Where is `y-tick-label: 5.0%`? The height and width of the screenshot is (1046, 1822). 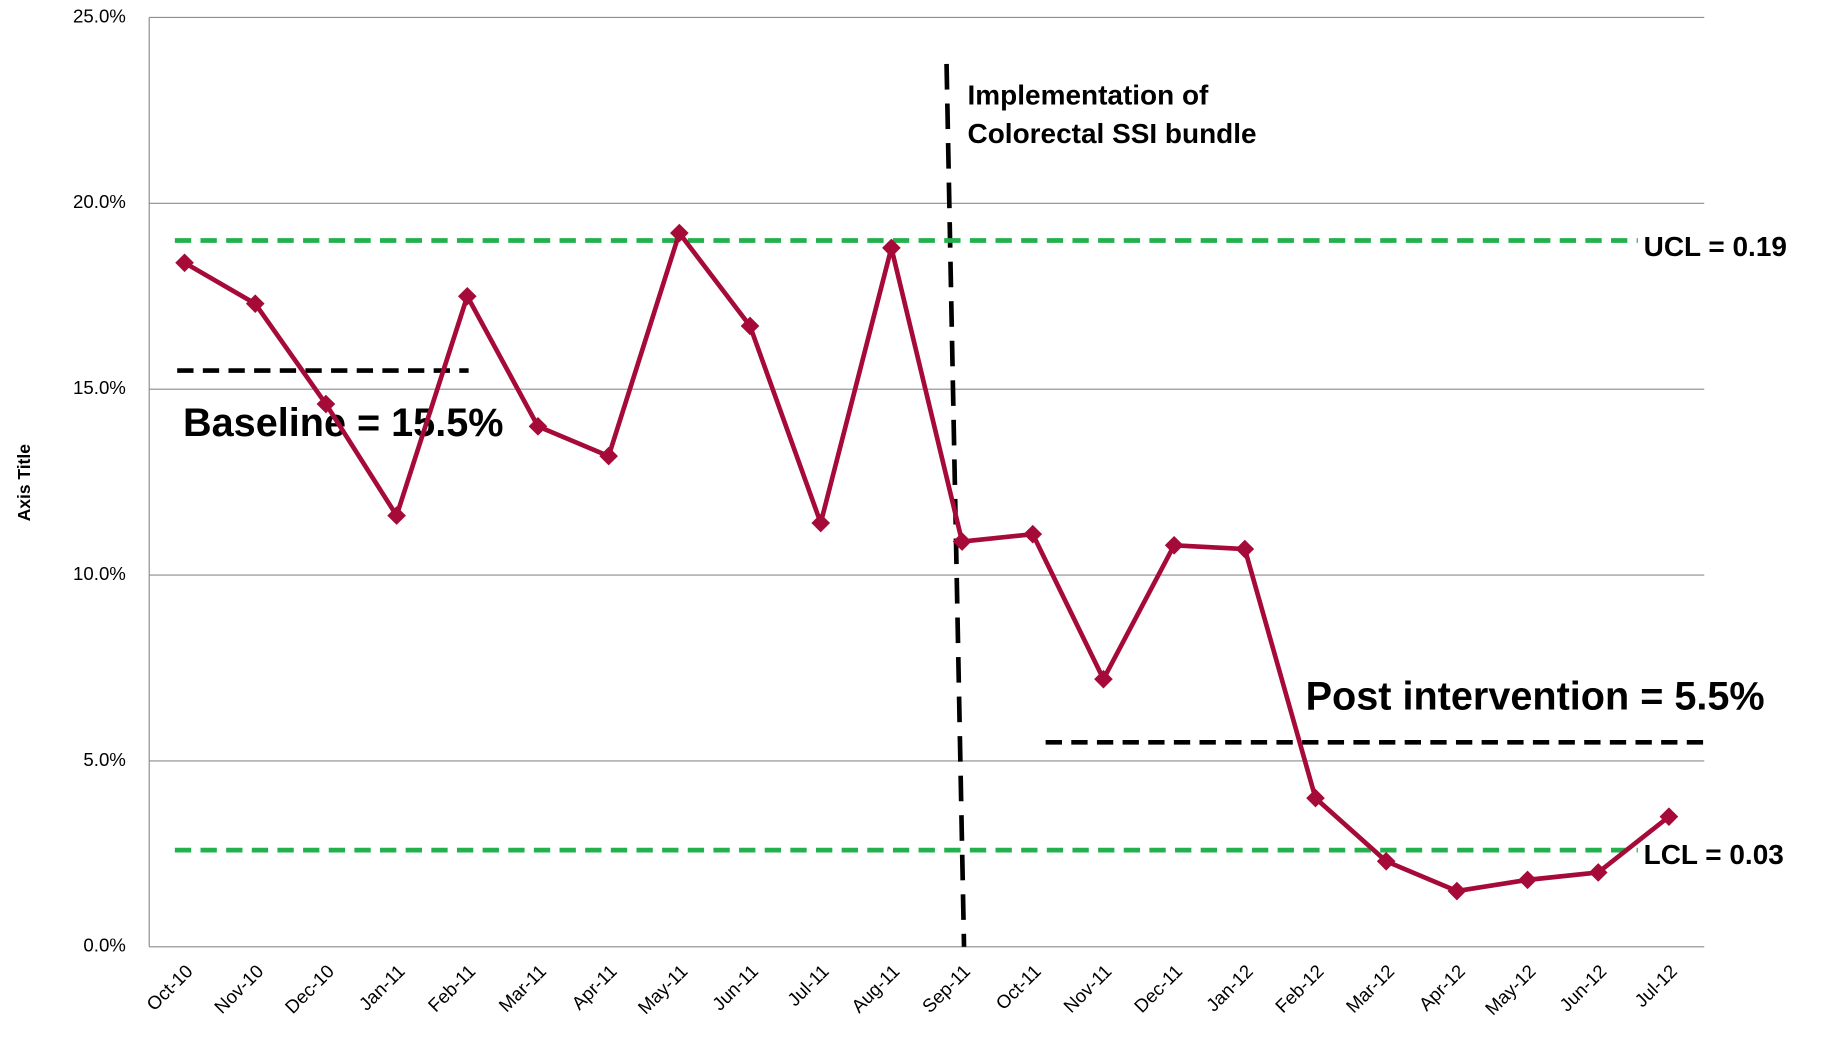
y-tick-label: 5.0% is located at coordinates (104, 759).